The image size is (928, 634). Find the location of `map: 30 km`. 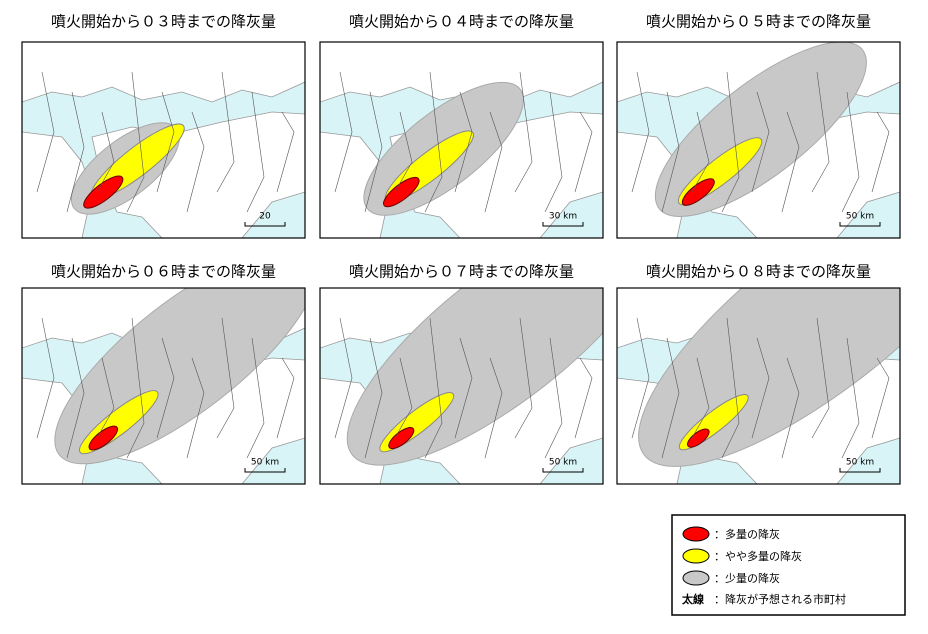

map: 30 km is located at coordinates (461, 140).